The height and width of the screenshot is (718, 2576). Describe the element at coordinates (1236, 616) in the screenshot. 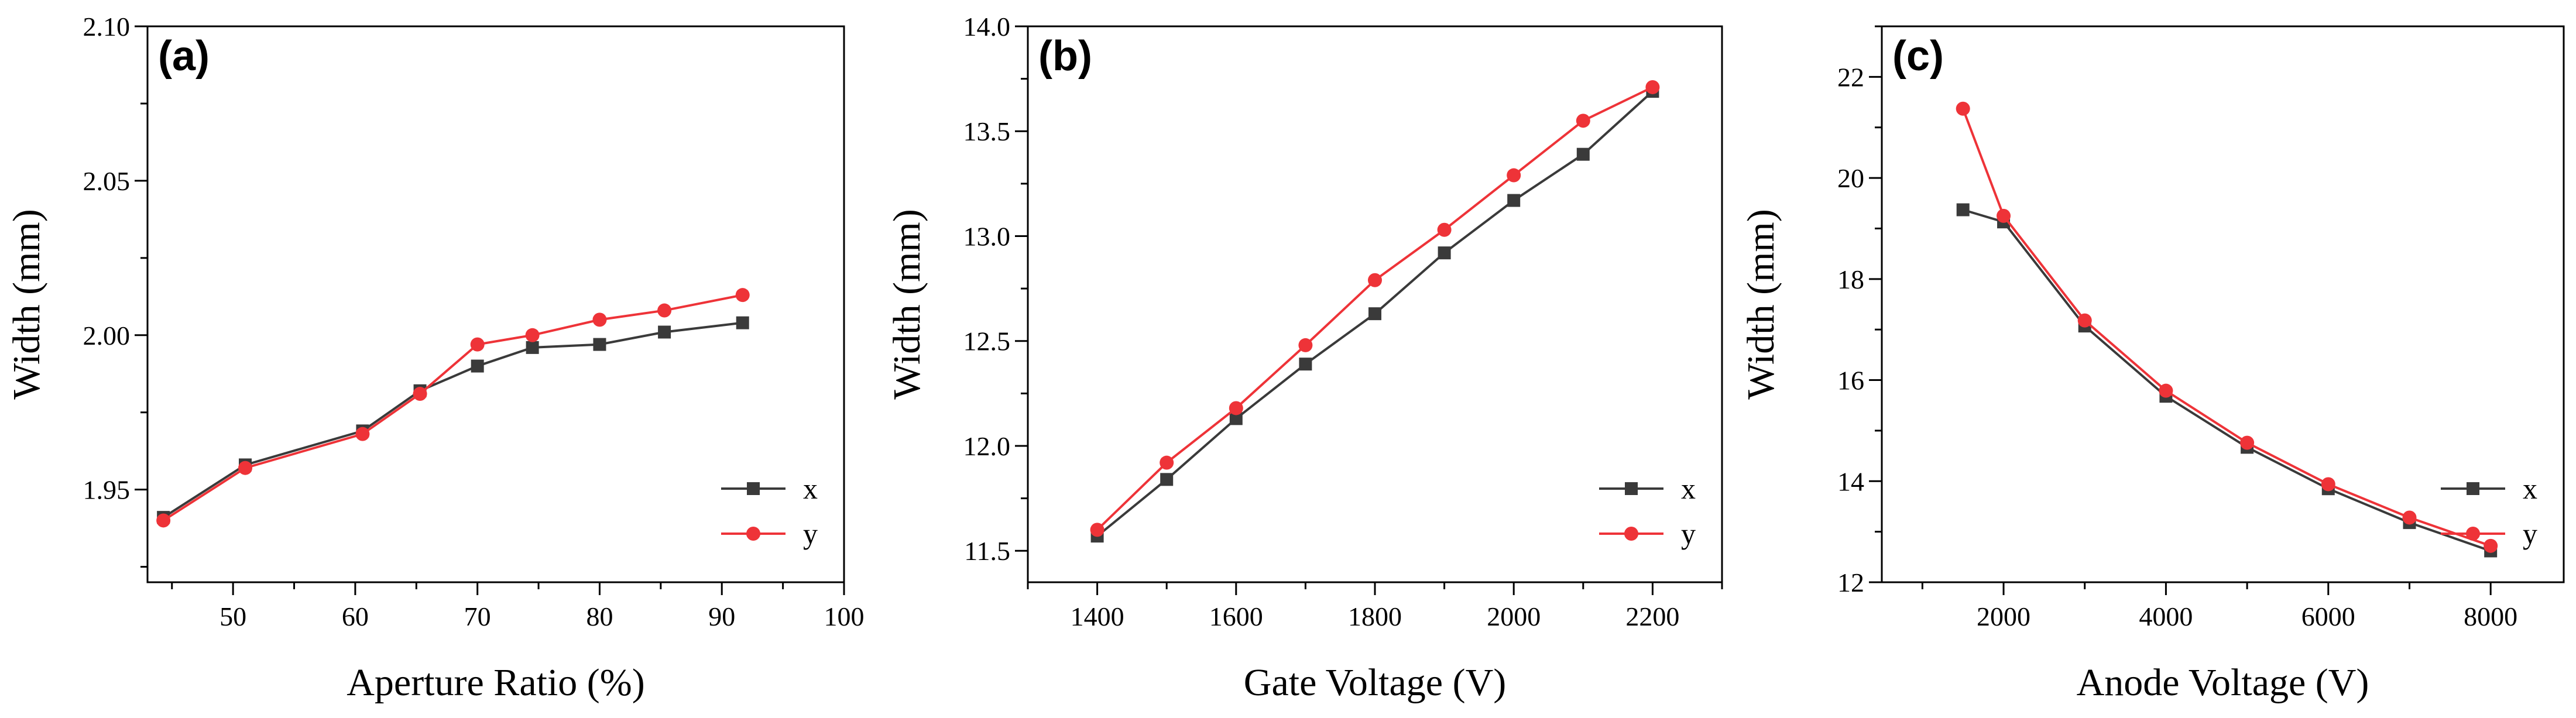

I see `x-tick-label: 1600` at that location.